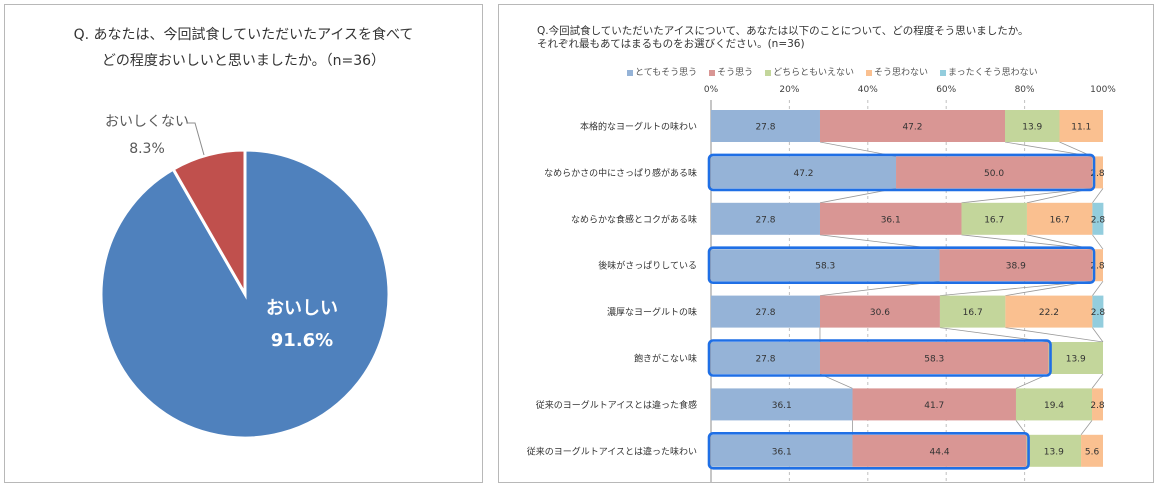 The image size is (1158, 487). I want to click on pie-leader-line, so click(196, 139).